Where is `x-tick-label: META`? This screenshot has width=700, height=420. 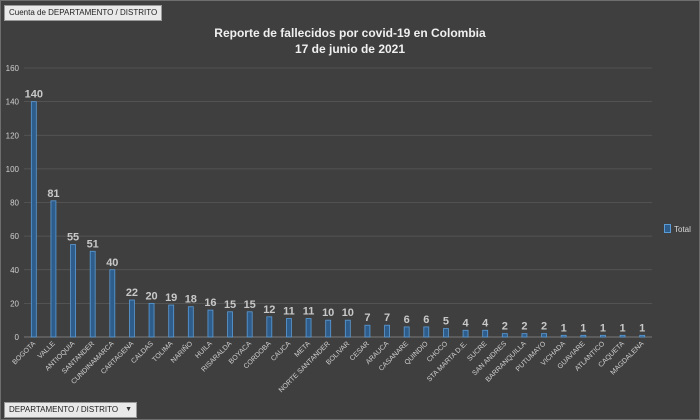
x-tick-label: META is located at coordinates (303, 349).